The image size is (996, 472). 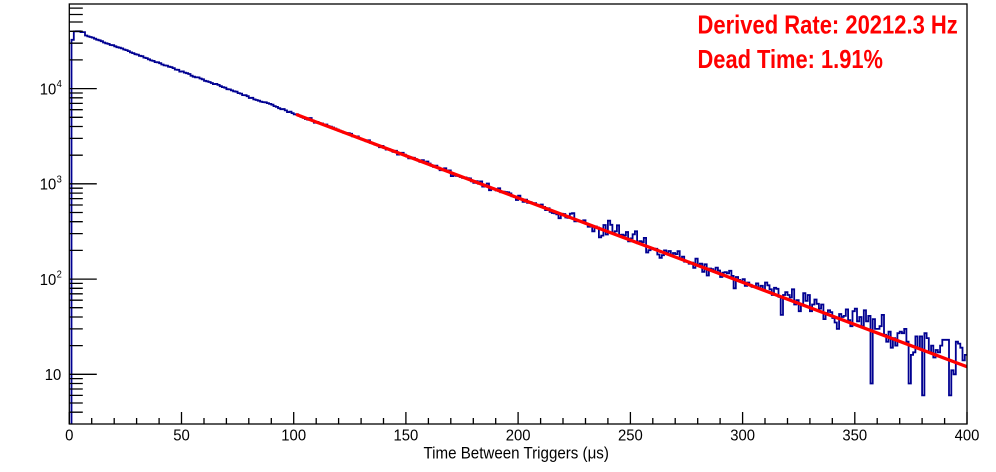 What do you see at coordinates (59, 275) in the screenshot?
I see `svg-text: 2` at bounding box center [59, 275].